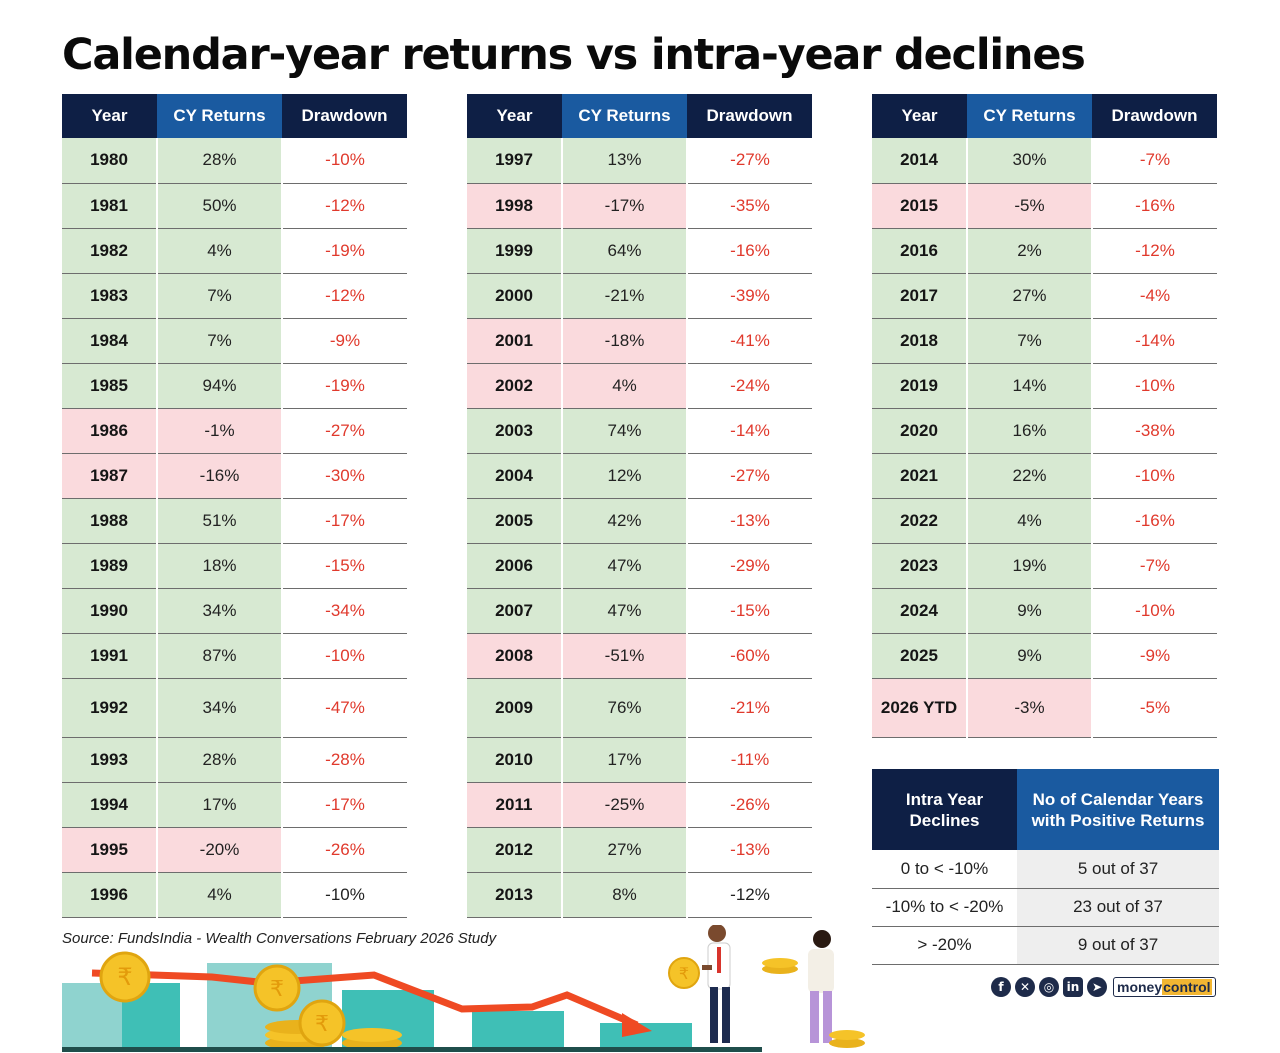 The height and width of the screenshot is (1053, 1280). What do you see at coordinates (749, 611) in the screenshot?
I see `drawdown-cell: -15%` at bounding box center [749, 611].